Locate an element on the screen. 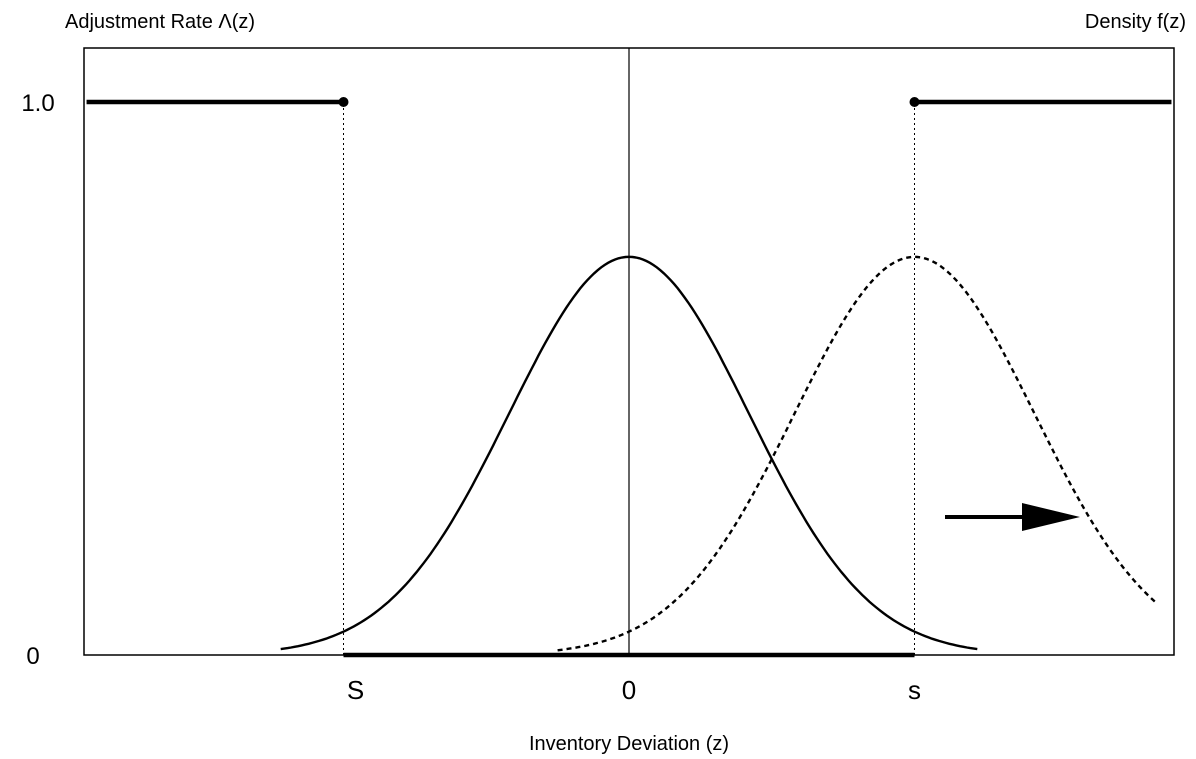 The height and width of the screenshot is (759, 1196). x-tick-label-2: s is located at coordinates (914, 690).